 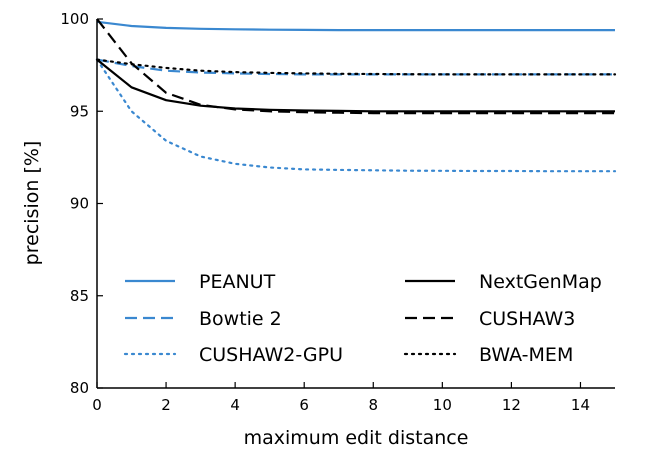 I want to click on y-tick-label: 80, so click(x=79, y=388).